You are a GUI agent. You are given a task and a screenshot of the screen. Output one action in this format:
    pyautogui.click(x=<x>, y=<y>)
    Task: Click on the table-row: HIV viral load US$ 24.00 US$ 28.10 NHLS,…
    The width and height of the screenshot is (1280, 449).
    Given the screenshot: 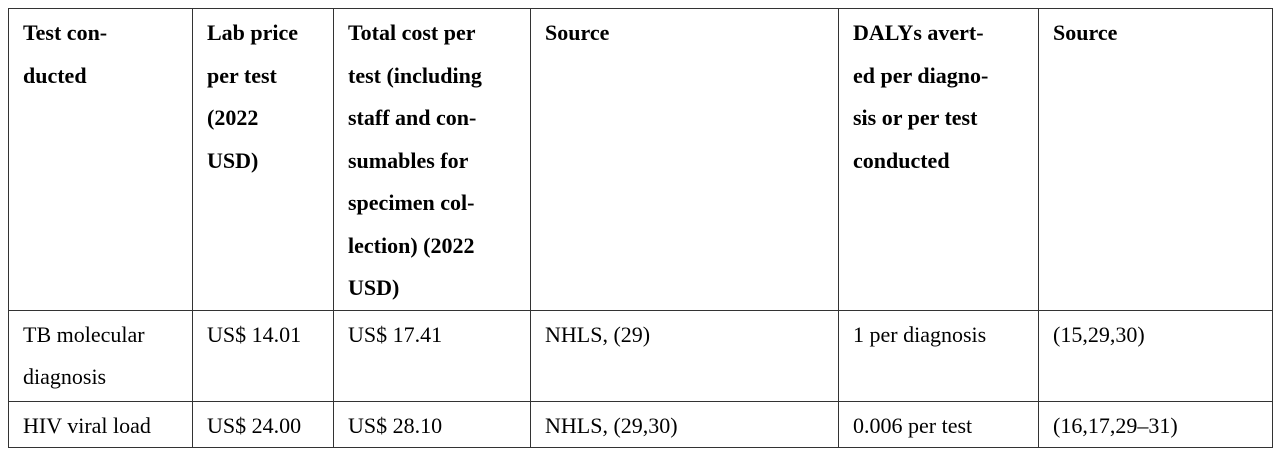 What is the action you would take?
    pyautogui.click(x=640, y=424)
    